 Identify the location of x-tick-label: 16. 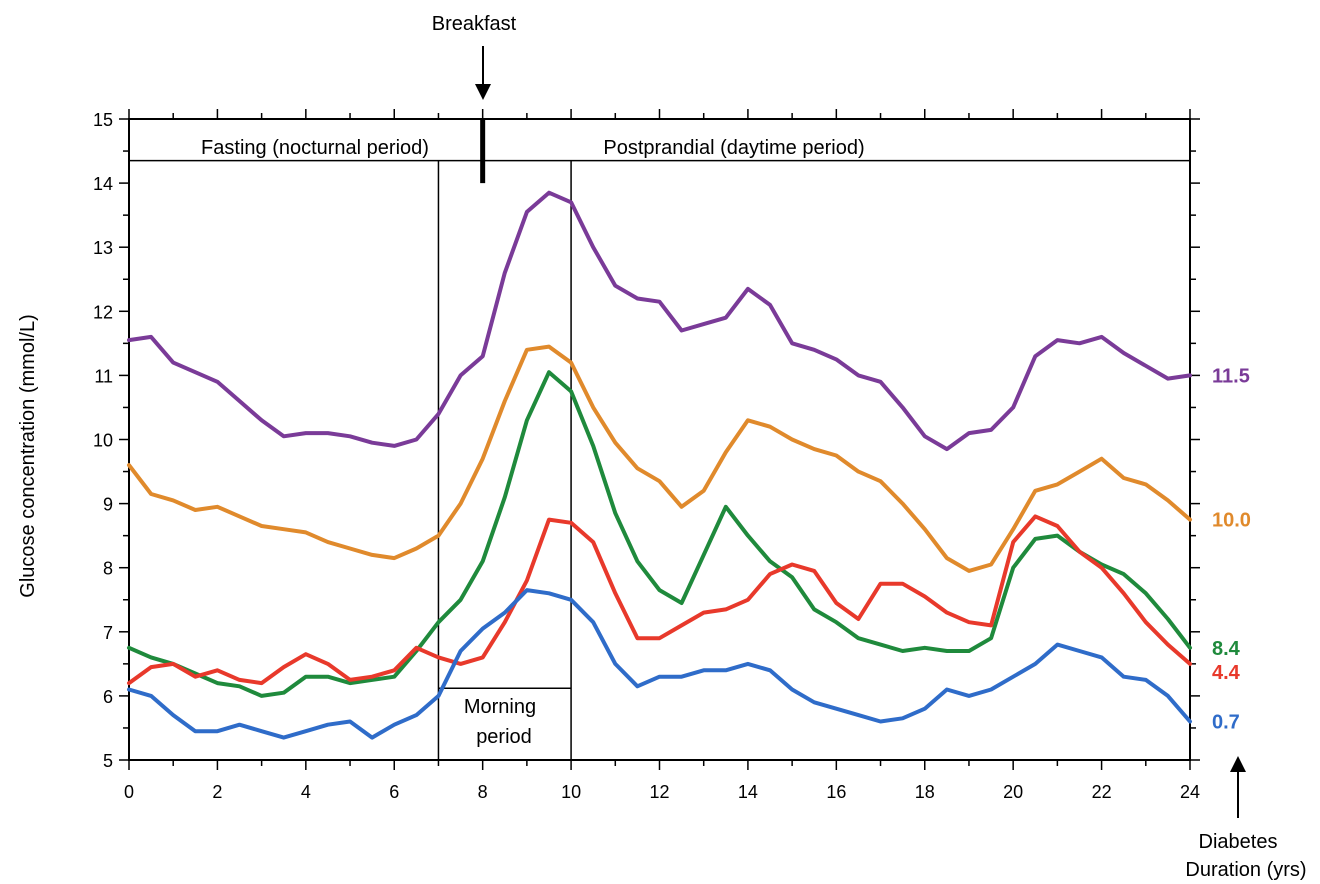
(836, 792).